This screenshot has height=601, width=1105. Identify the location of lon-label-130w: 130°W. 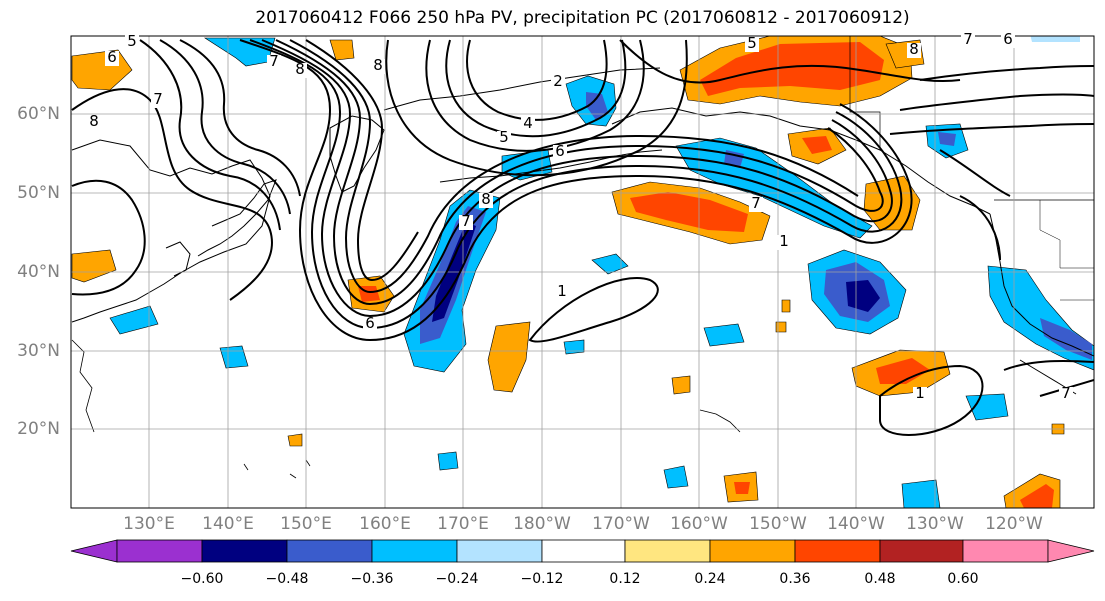
(935, 524).